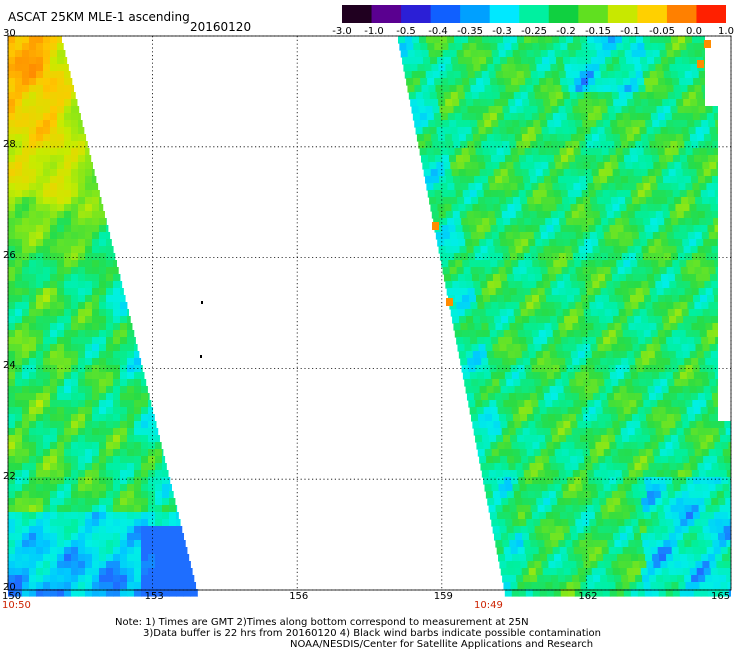  What do you see at coordinates (406, 31) in the screenshot?
I see `colorbar-tick-label: -0.5` at bounding box center [406, 31].